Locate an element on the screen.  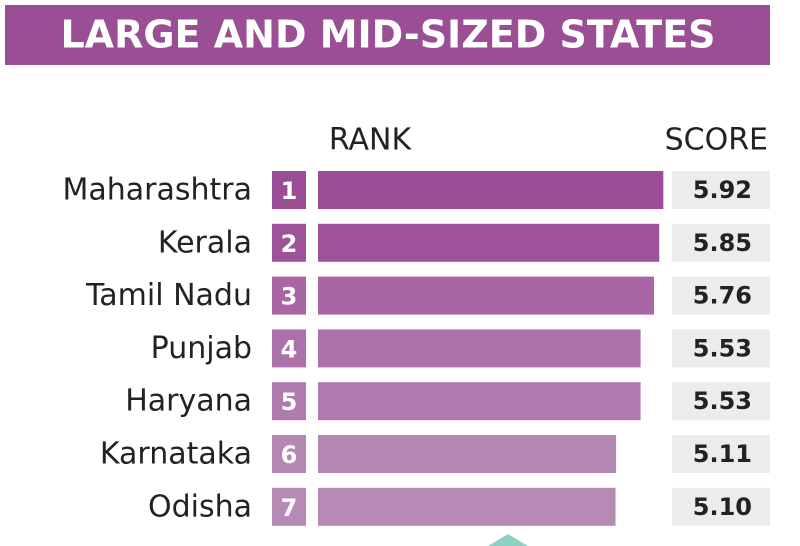
title-background is located at coordinates (387, 35).